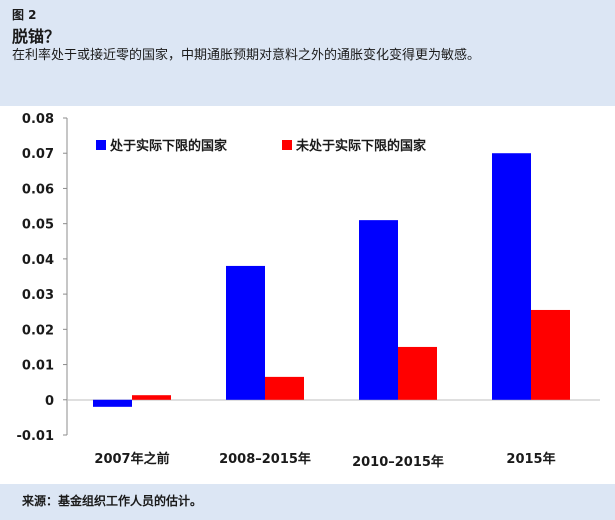 The height and width of the screenshot is (520, 615). Describe the element at coordinates (131, 459) in the screenshot. I see `x-category-label: 2007年之前` at that location.